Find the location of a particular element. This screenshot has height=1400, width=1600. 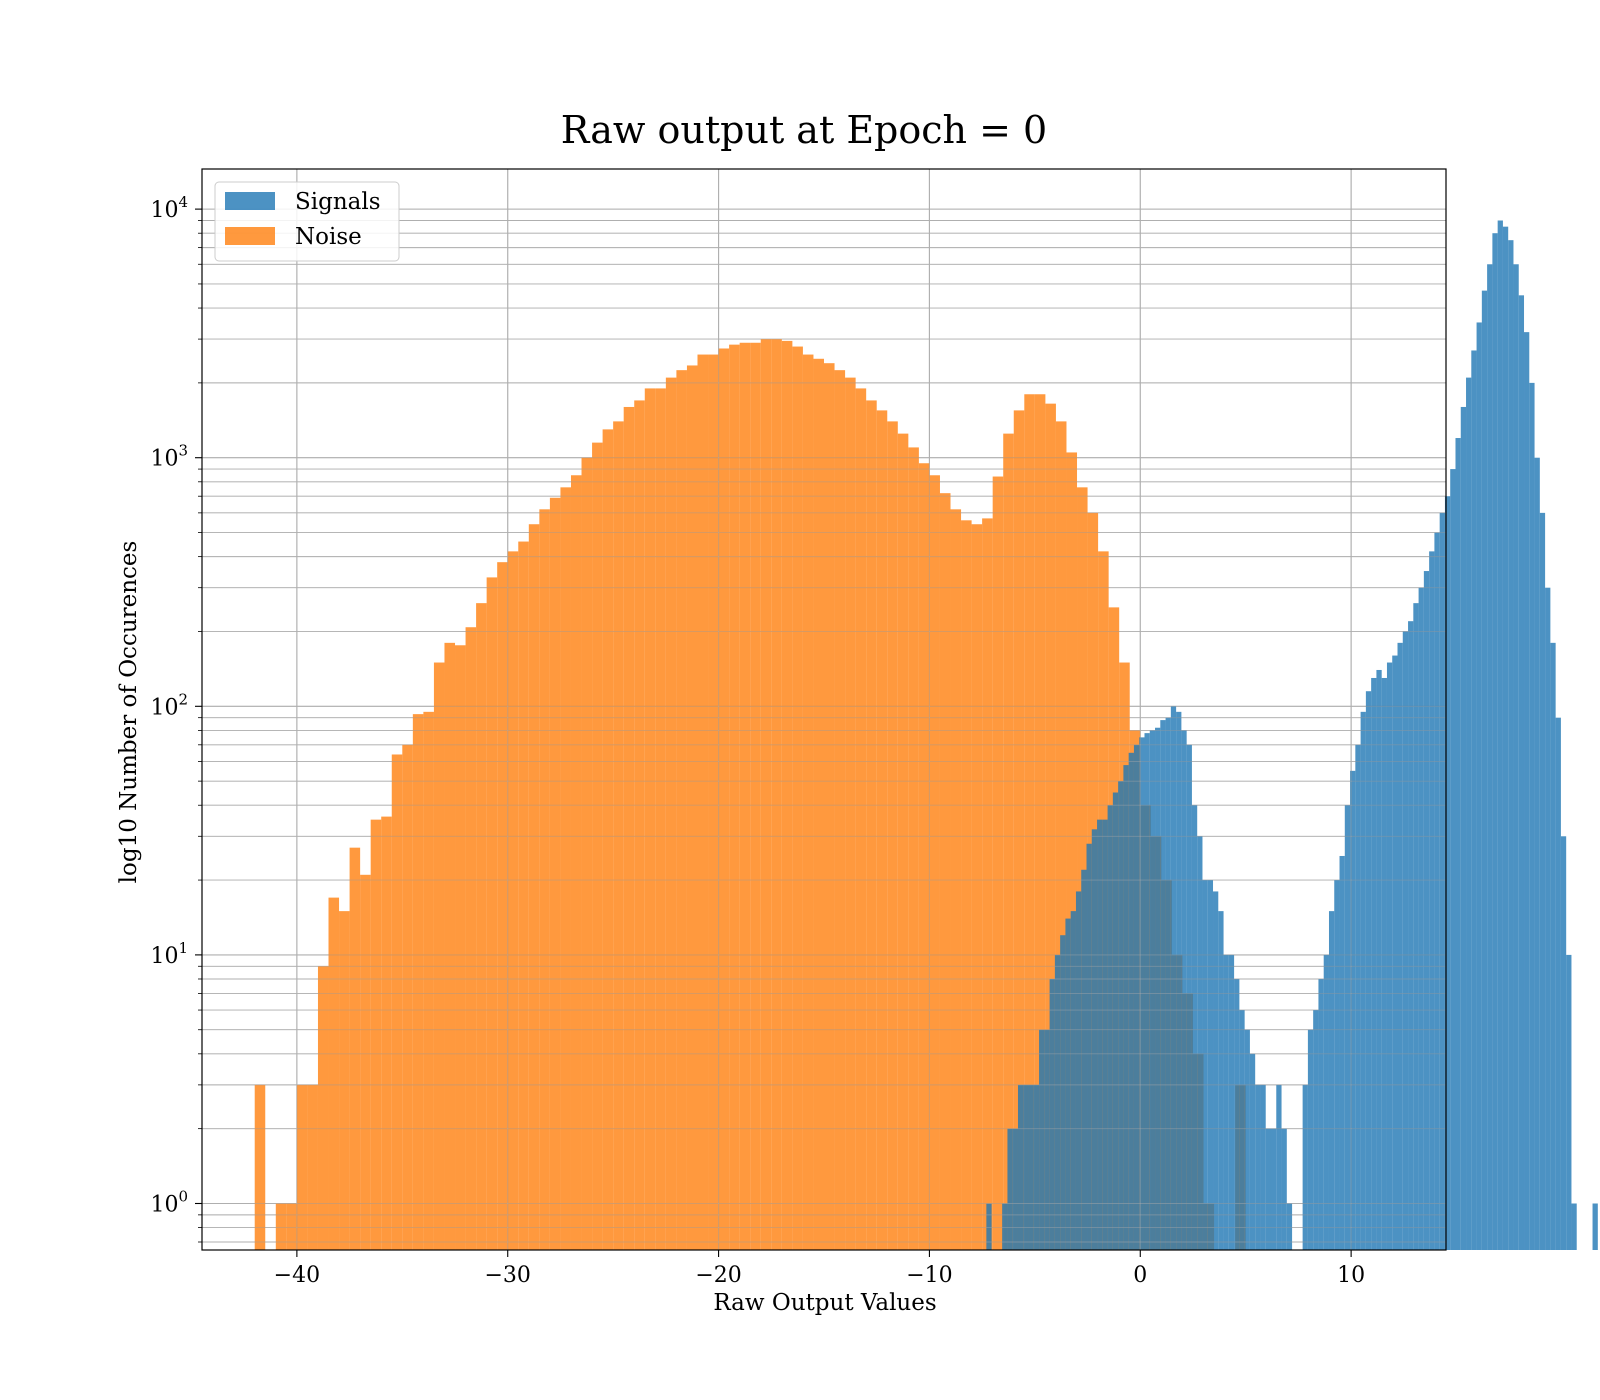

legend-label-noise: Noise is located at coordinates (328, 237).